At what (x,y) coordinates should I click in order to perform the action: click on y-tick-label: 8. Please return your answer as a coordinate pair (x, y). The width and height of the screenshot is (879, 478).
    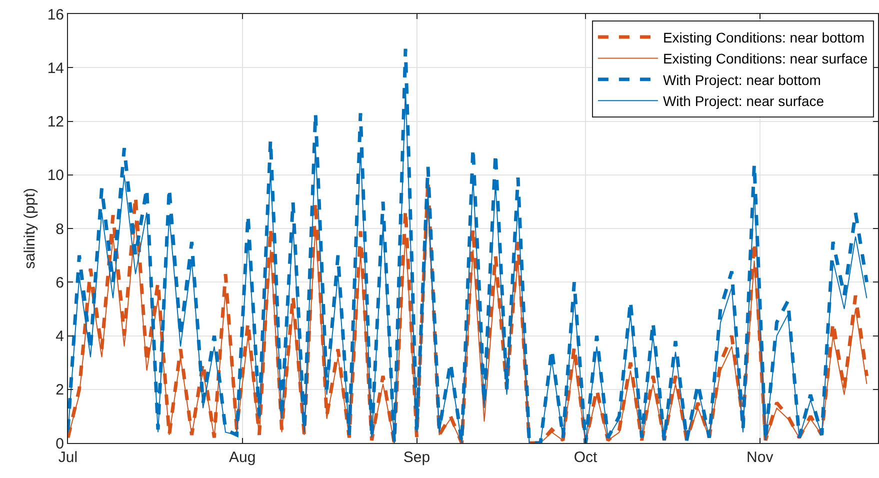
    Looking at the image, I should click on (60, 229).